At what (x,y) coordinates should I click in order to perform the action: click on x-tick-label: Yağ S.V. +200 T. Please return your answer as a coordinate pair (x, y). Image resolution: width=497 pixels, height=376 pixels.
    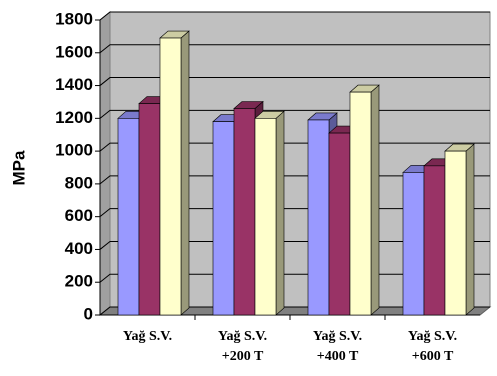
    Looking at the image, I should click on (242, 346).